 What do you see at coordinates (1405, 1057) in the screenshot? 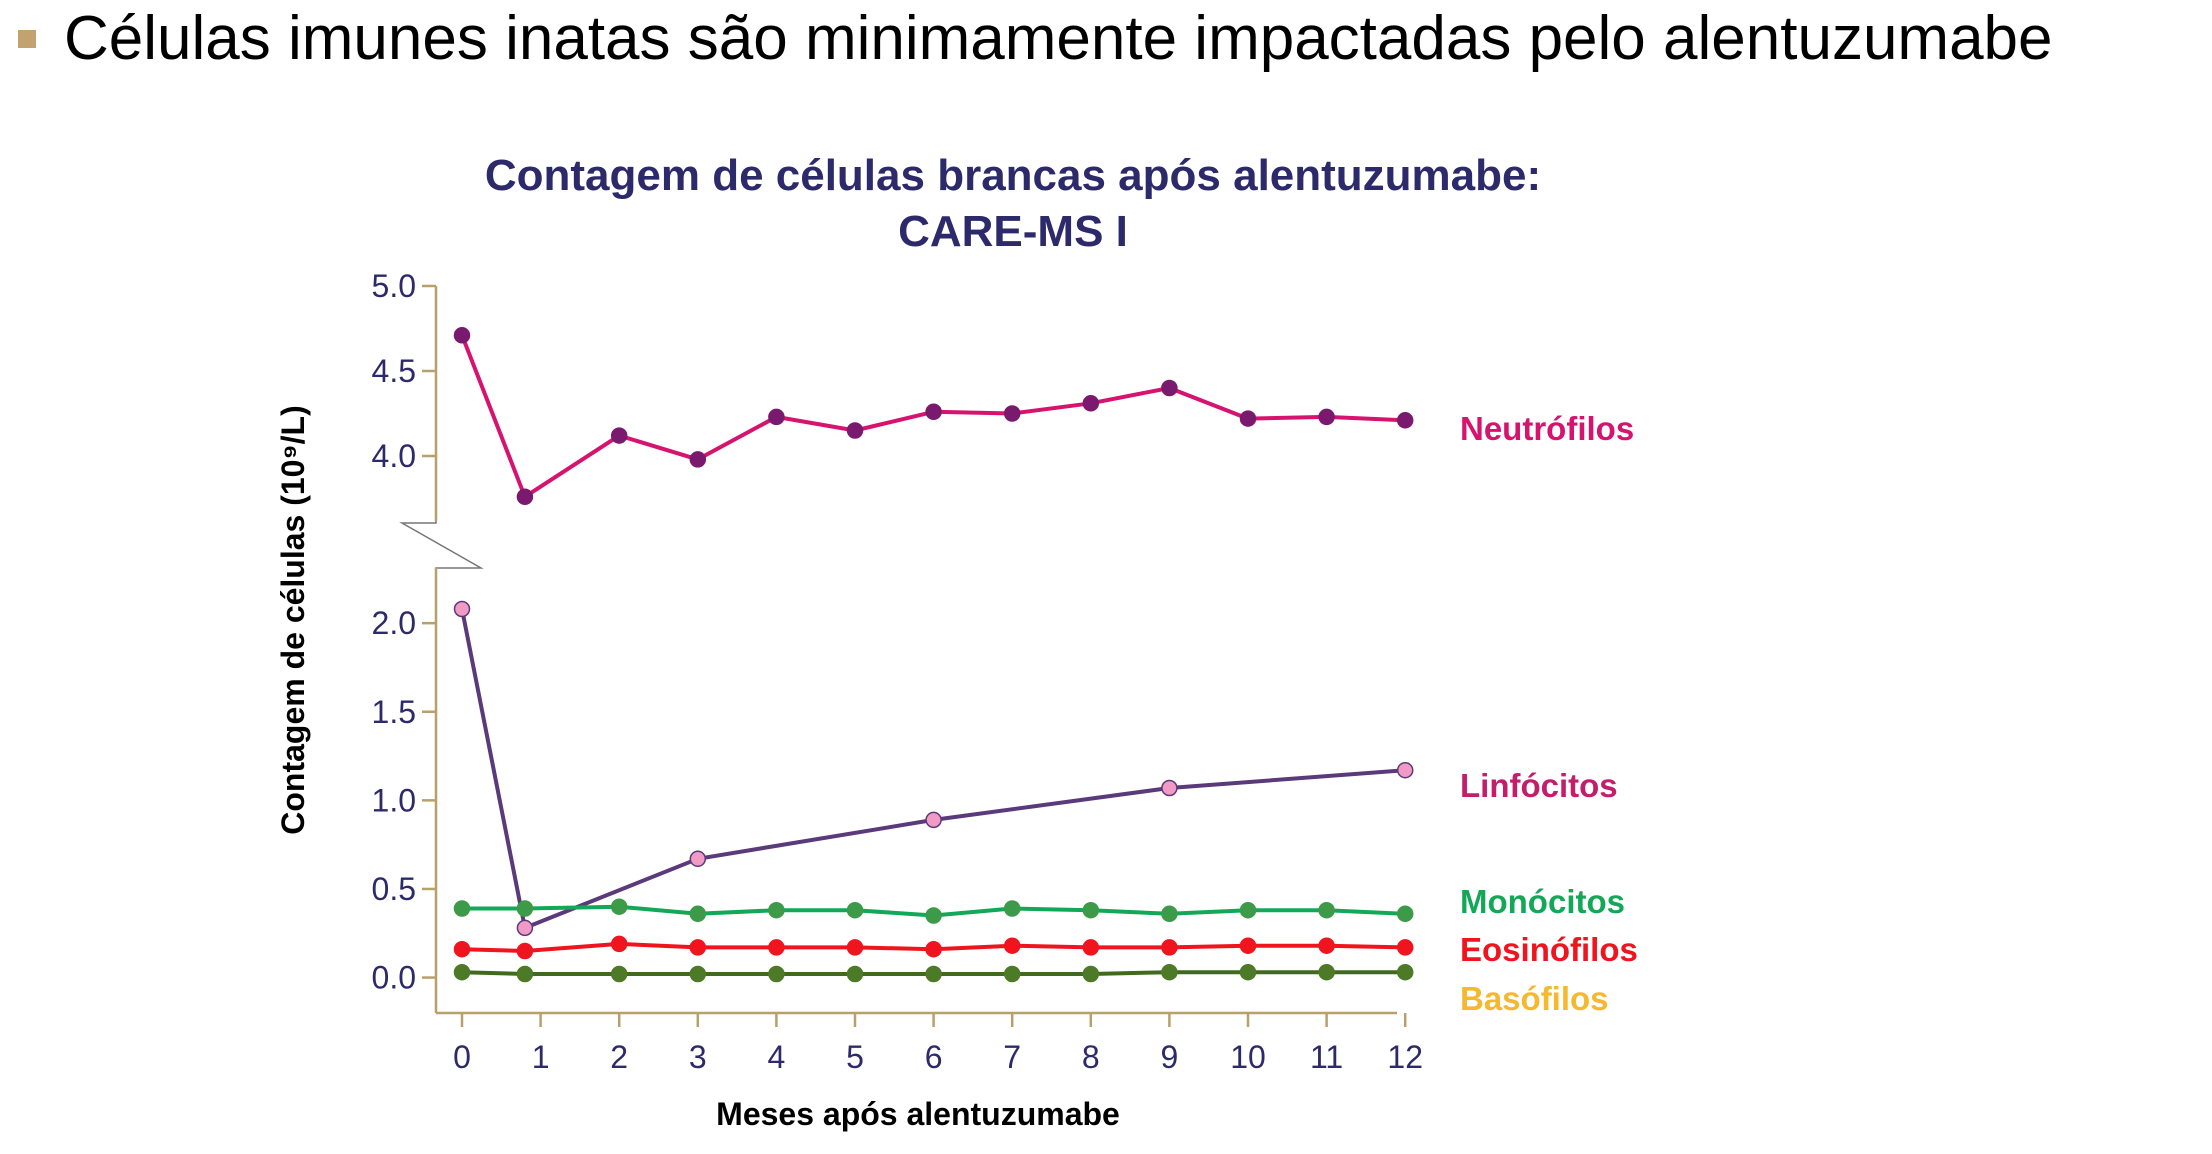
I see `x-tick-label: 12` at bounding box center [1405, 1057].